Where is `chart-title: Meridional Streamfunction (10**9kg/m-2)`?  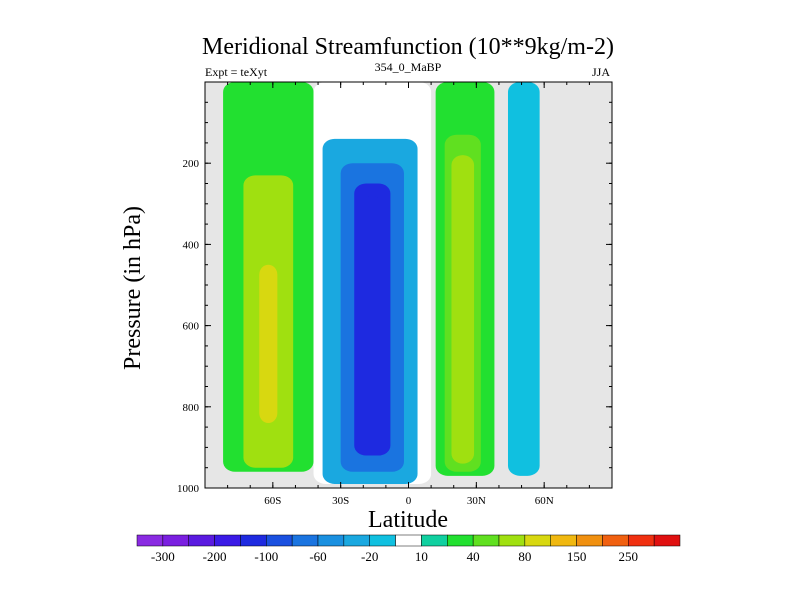 chart-title: Meridional Streamfunction (10**9kg/m-2) is located at coordinates (408, 47).